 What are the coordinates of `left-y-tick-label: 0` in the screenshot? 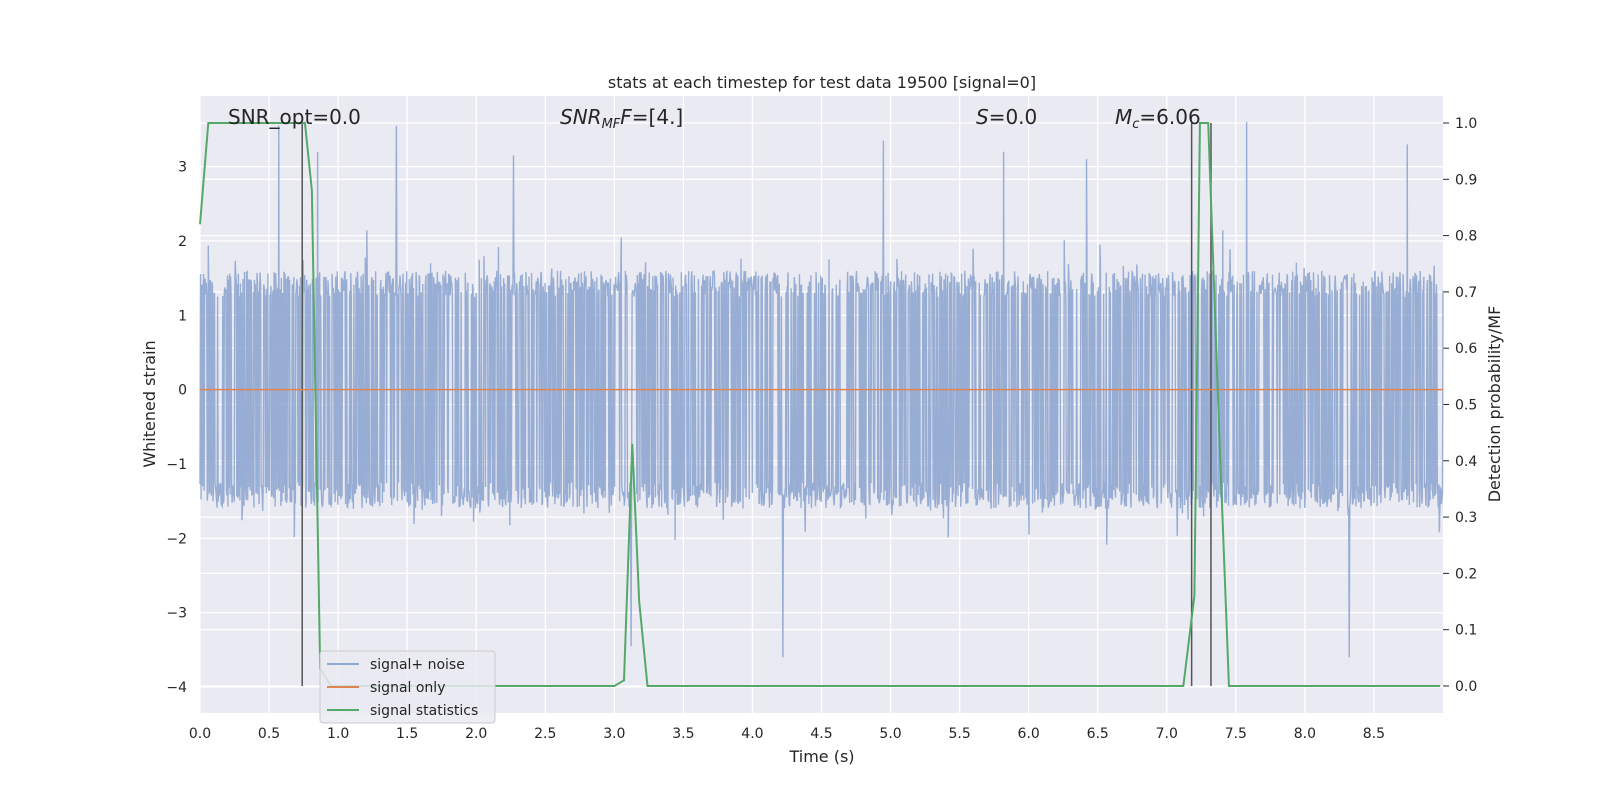 It's located at (182, 391).